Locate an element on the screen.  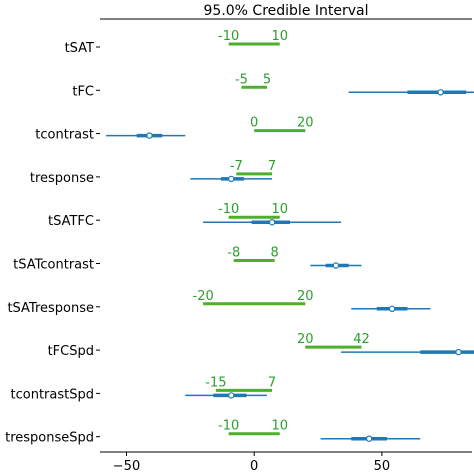
reference-upper-label: 5 is located at coordinates (267, 79).